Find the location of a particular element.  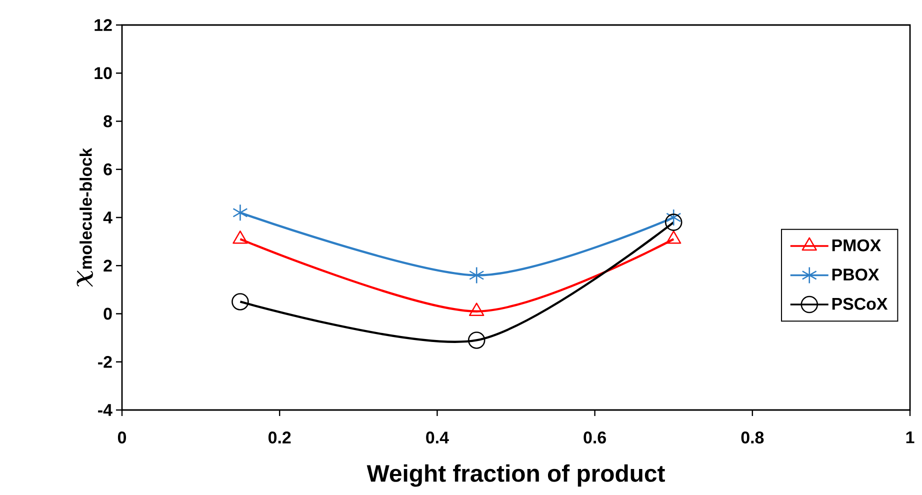

x-tick-label: 0.8 is located at coordinates (752, 438).